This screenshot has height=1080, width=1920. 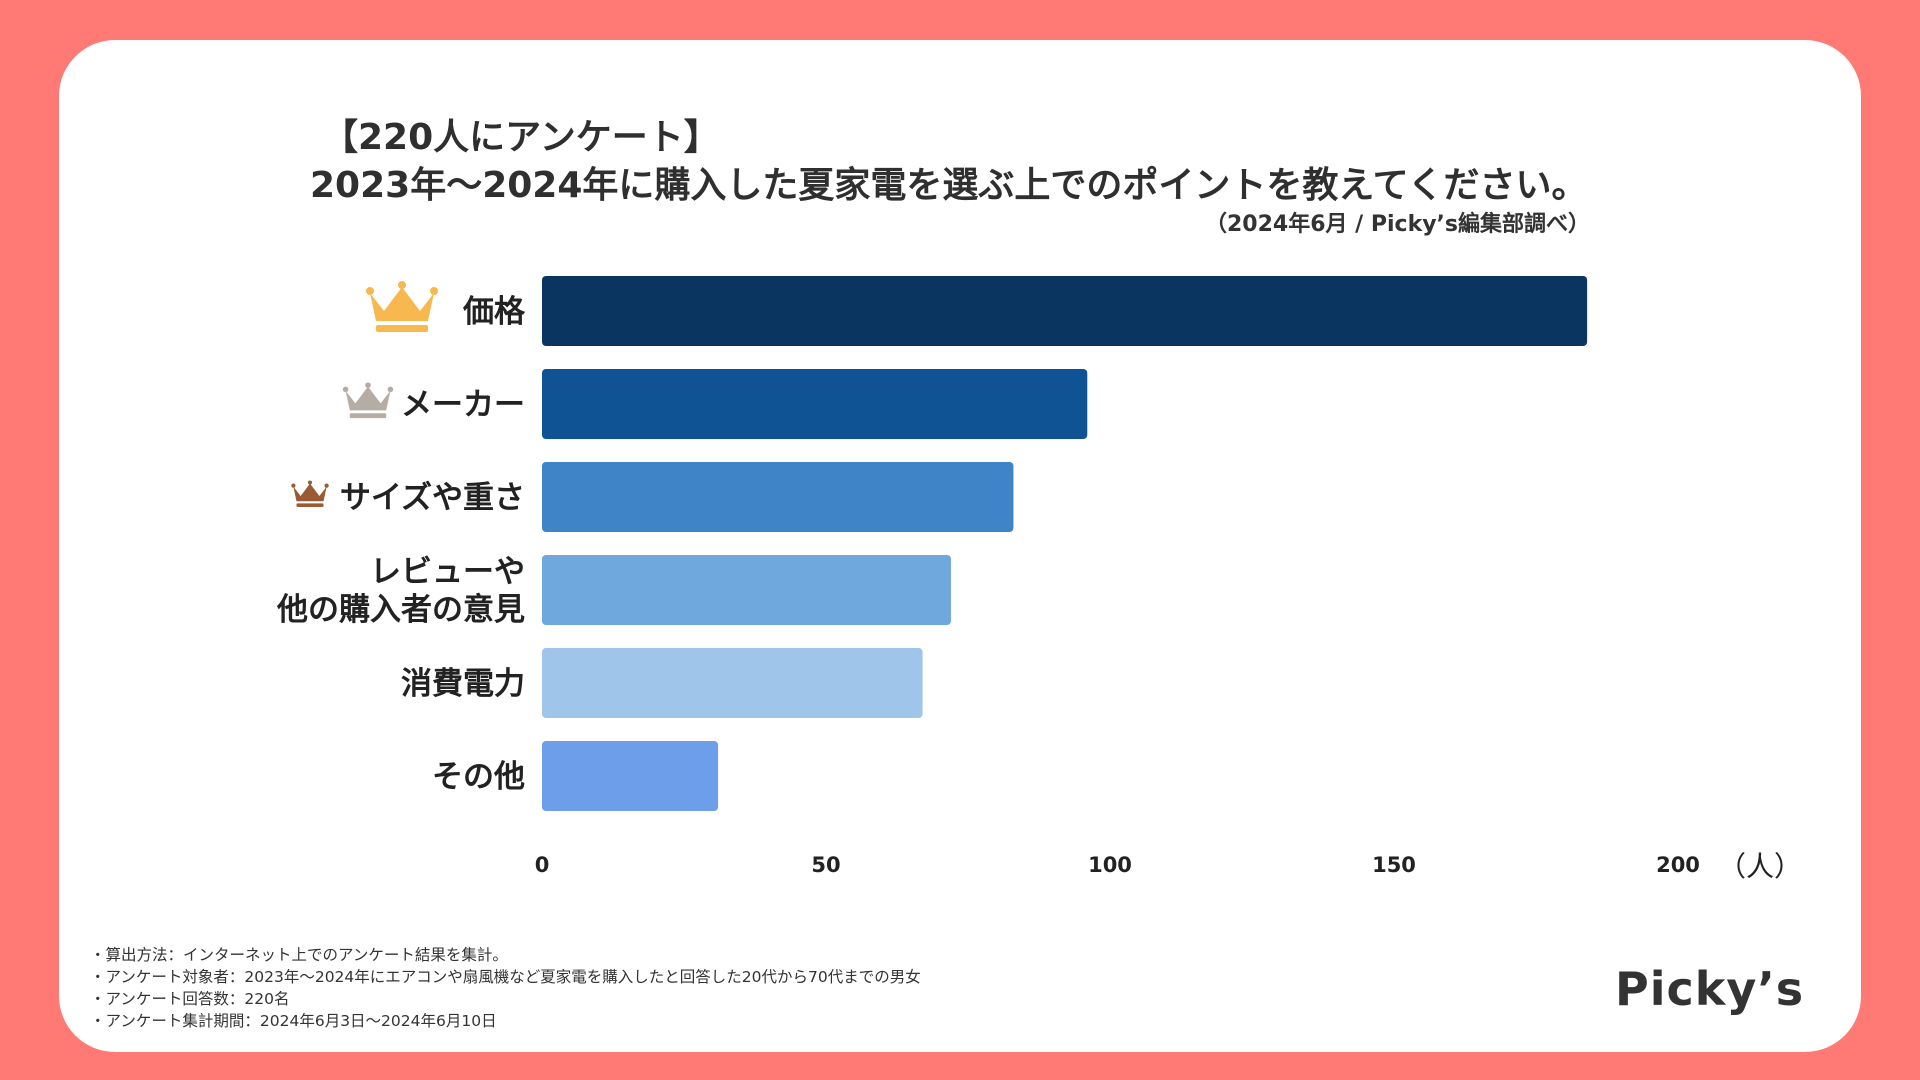 What do you see at coordinates (1760, 866) in the screenshot?
I see `x-axis-unit: （人）` at bounding box center [1760, 866].